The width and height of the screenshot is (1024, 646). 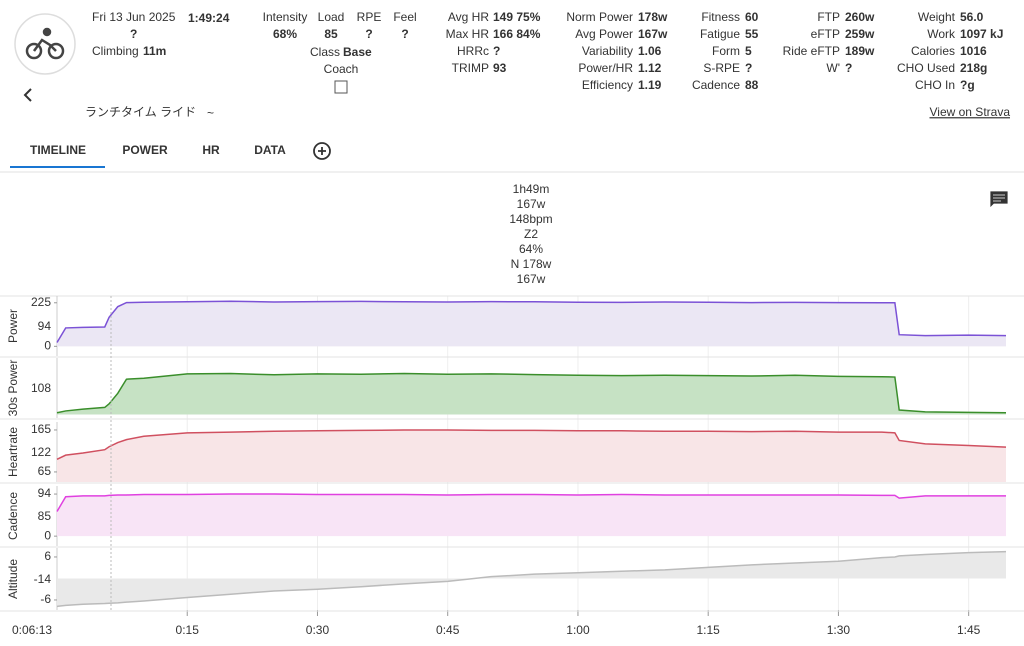 What do you see at coordinates (404, 17) in the screenshot?
I see `summary-label: Feel` at bounding box center [404, 17].